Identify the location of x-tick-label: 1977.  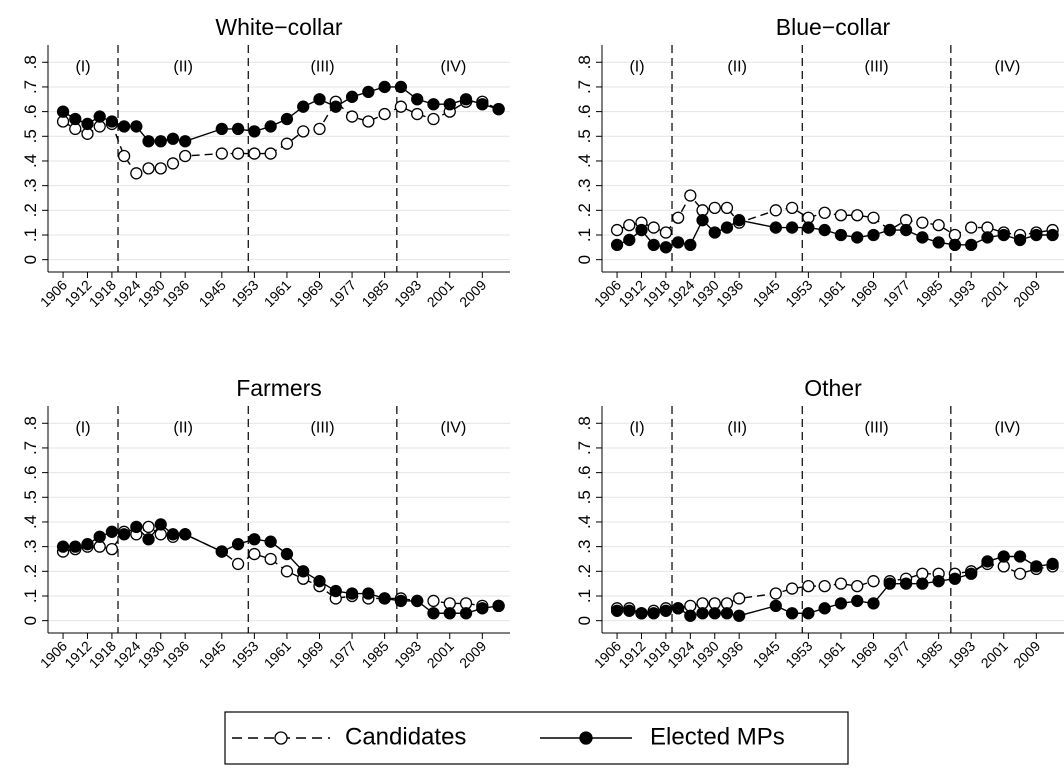
(342, 654).